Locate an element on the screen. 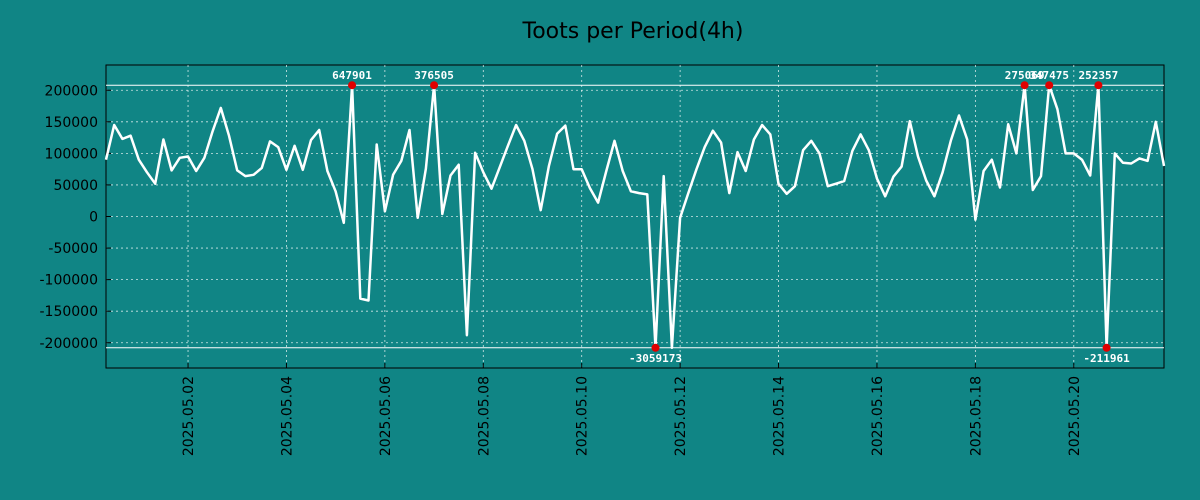  x-tick-label: 2025.05.12 is located at coordinates (681, 416).